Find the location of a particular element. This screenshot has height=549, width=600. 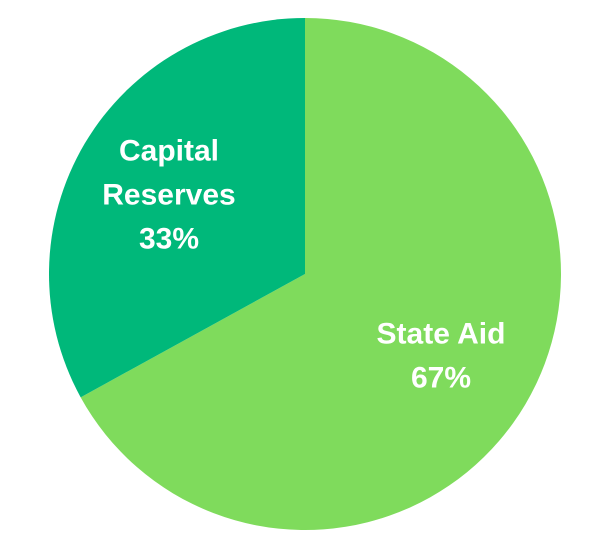

pie-name-label: Capital is located at coordinates (169, 151).